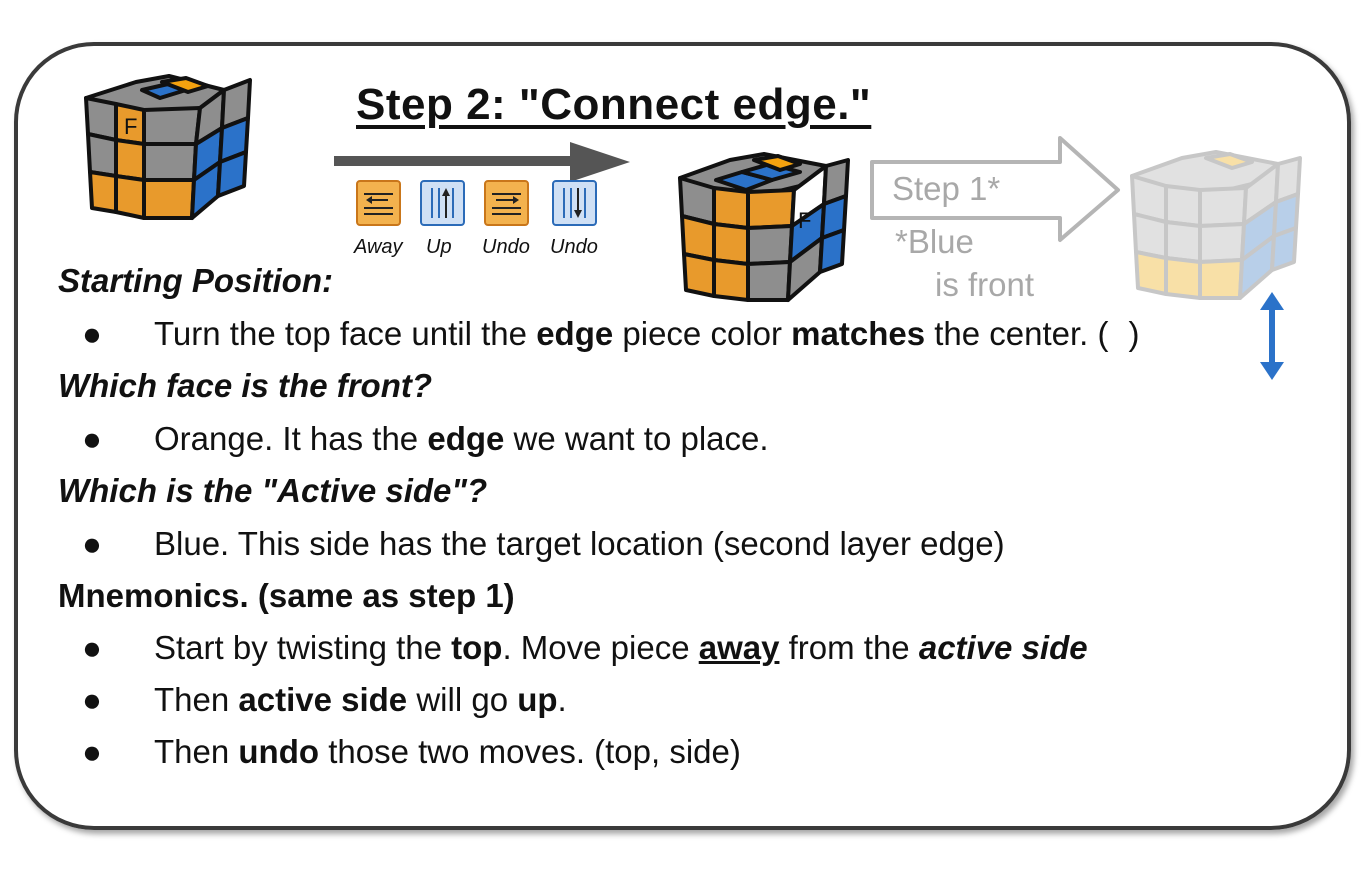 This screenshot has width=1372, height=883. Describe the element at coordinates (273, 490) in the screenshot. I see `heading-active-side: Which is the "Active side"?` at that location.